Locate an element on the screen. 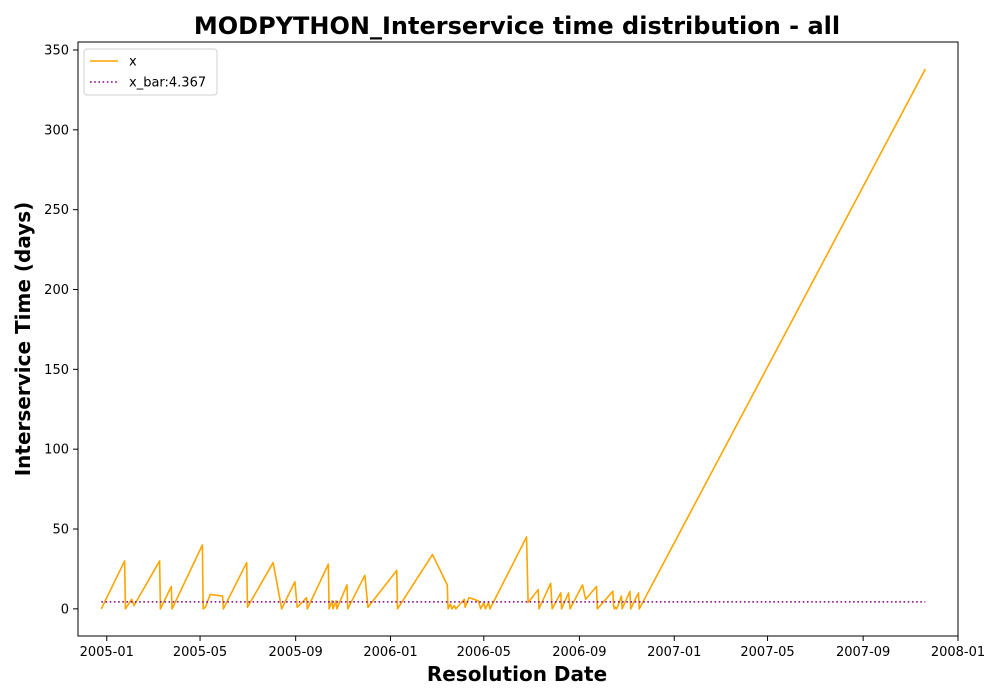 Image resolution: width=1000 pixels, height=700 pixels. x-tick-label: 2008-01 is located at coordinates (958, 652).